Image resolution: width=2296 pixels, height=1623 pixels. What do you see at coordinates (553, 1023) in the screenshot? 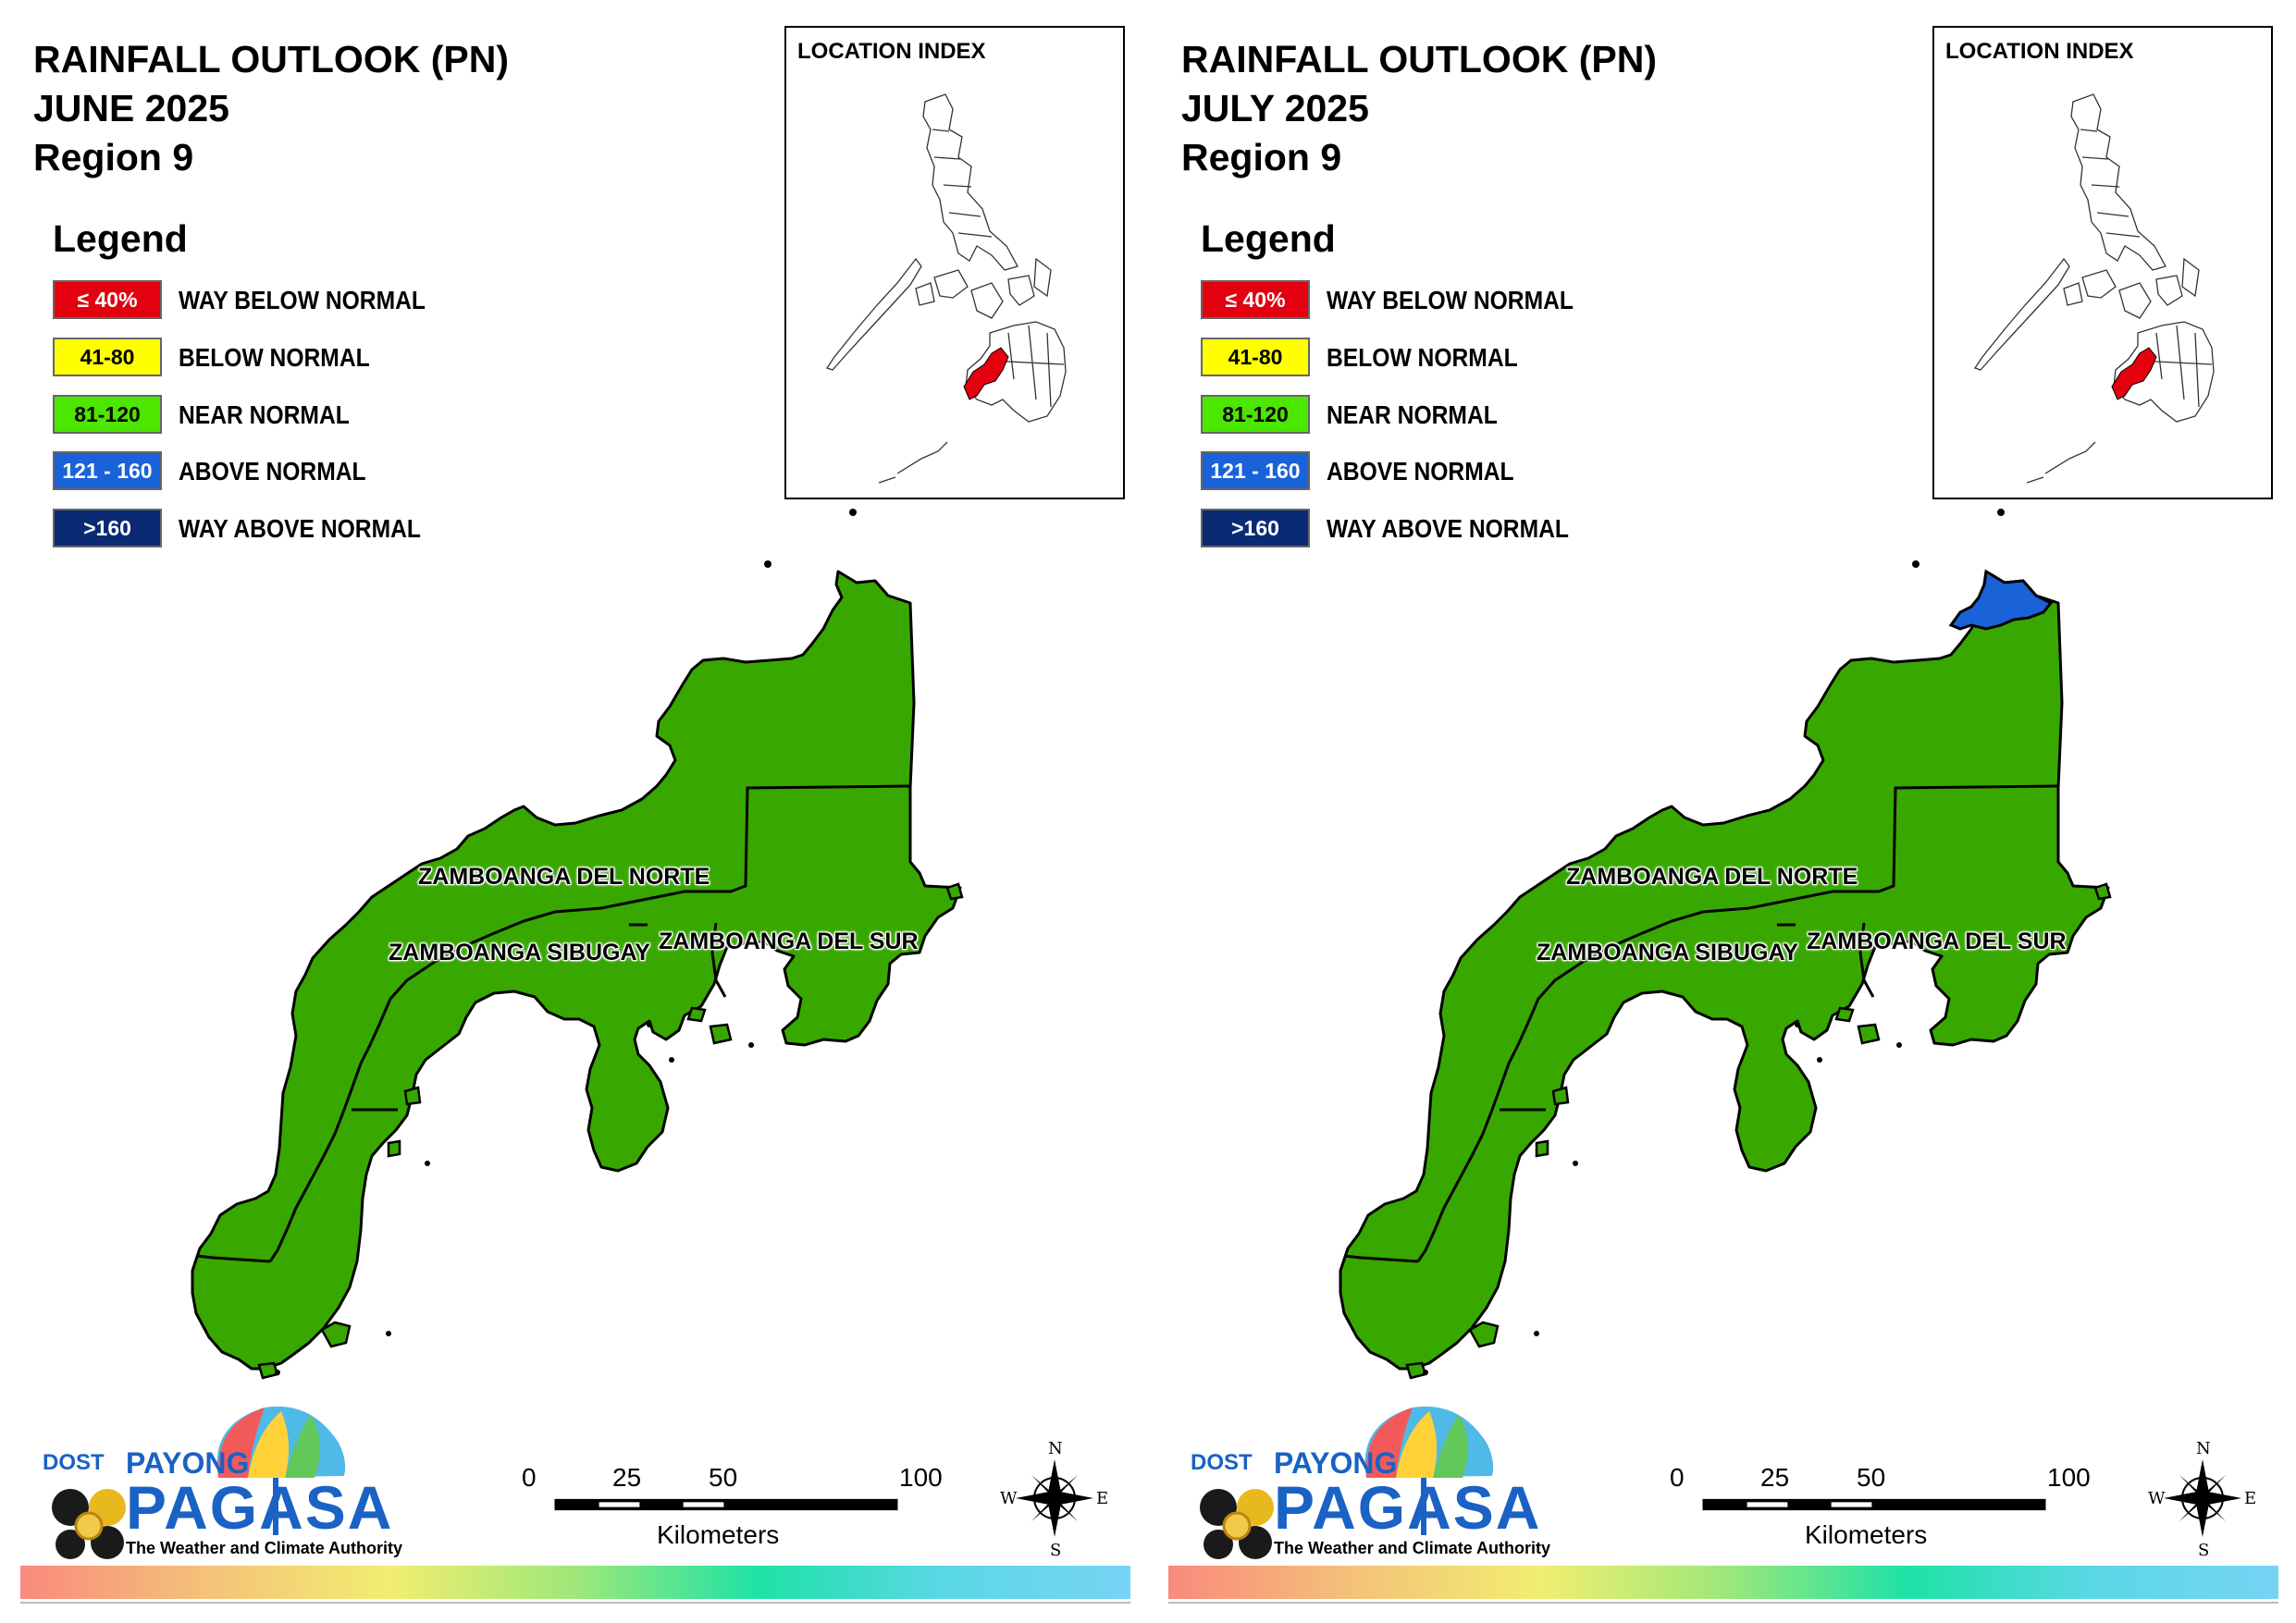
I see `province-boundaries` at bounding box center [553, 1023].